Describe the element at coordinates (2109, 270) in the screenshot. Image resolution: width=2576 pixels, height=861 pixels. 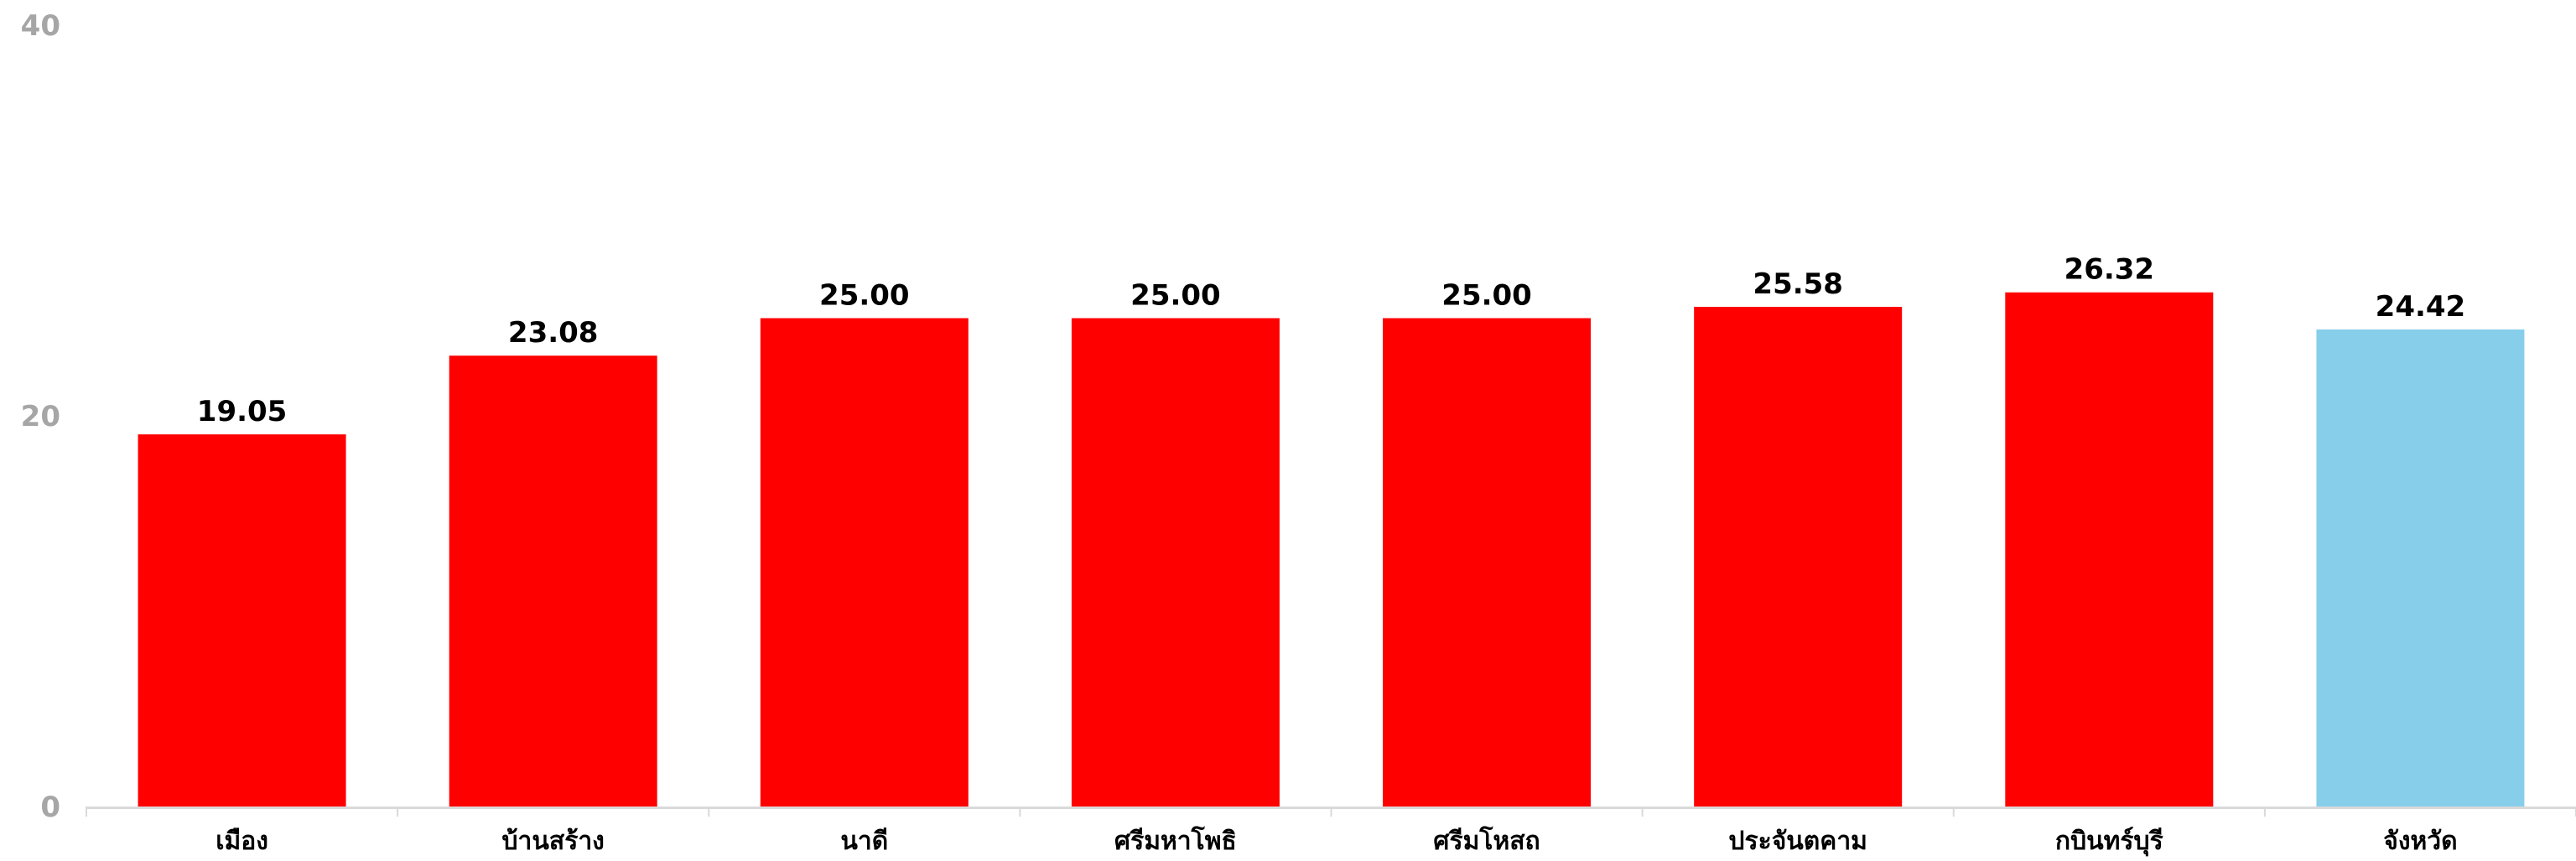
I see `data-label: 26.32` at that location.